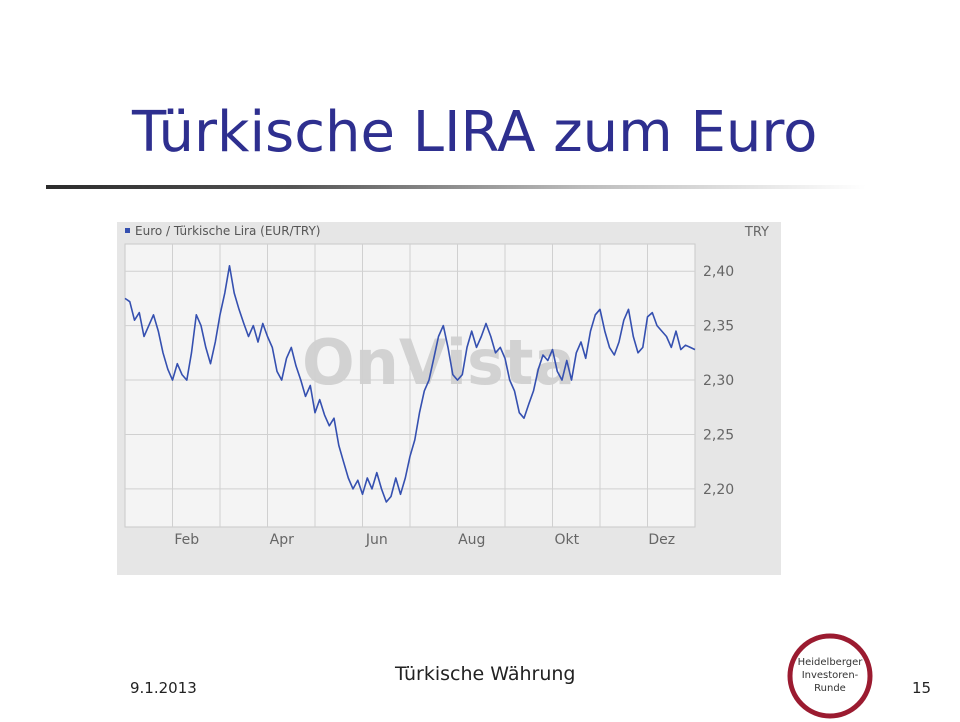 This screenshot has width=960, height=722. I want to click on heidelberger-investoren-runde-logo: Heidelberger Investoren- Runde, so click(830, 676).